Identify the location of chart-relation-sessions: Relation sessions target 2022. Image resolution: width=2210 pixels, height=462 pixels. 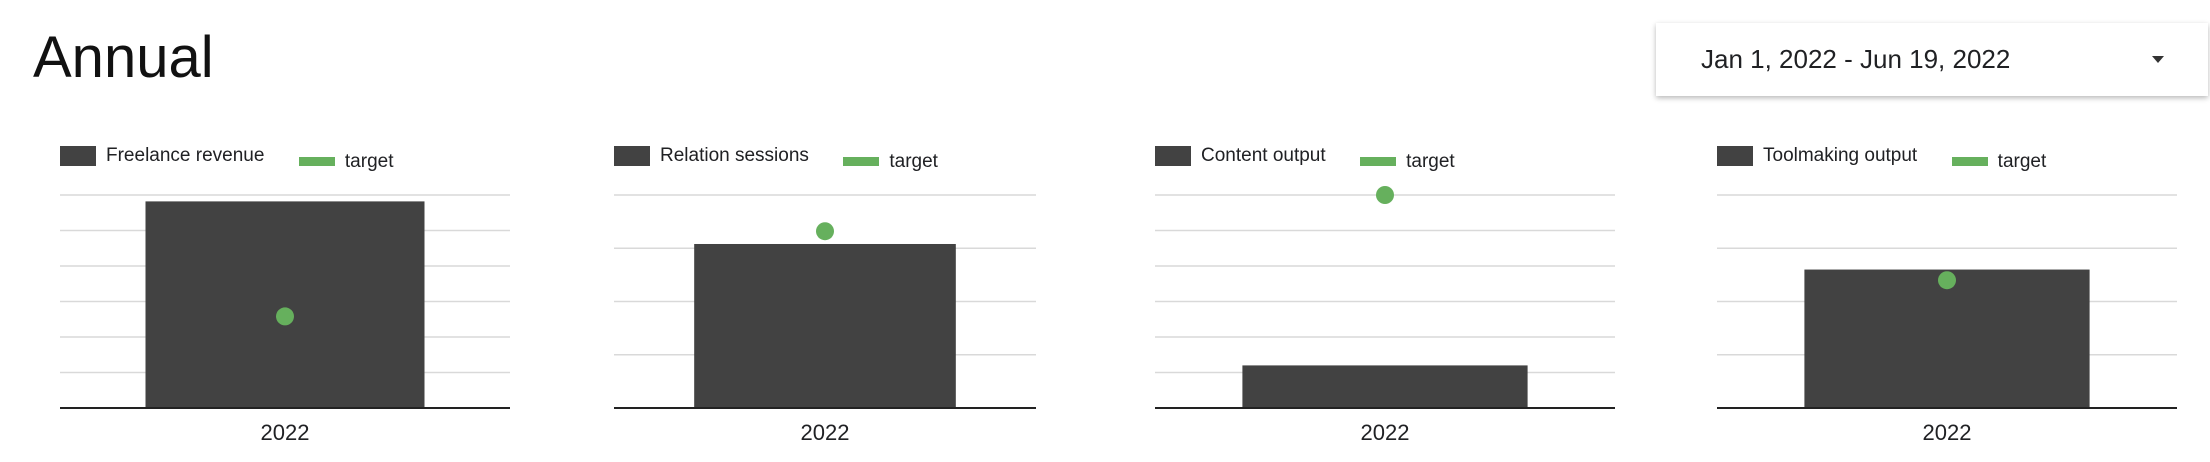
(825, 300).